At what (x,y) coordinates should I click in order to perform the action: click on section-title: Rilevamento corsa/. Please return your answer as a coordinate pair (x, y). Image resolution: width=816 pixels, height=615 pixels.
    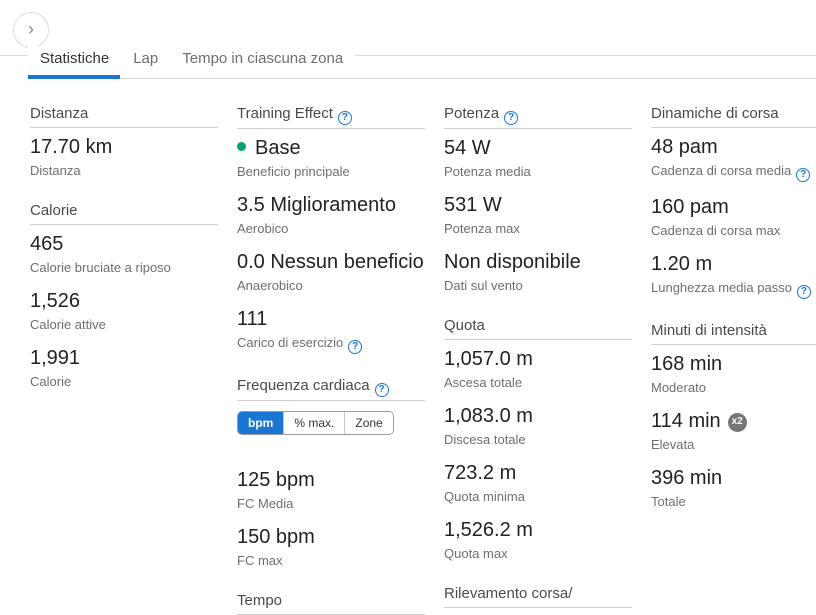
    Looking at the image, I should click on (538, 596).